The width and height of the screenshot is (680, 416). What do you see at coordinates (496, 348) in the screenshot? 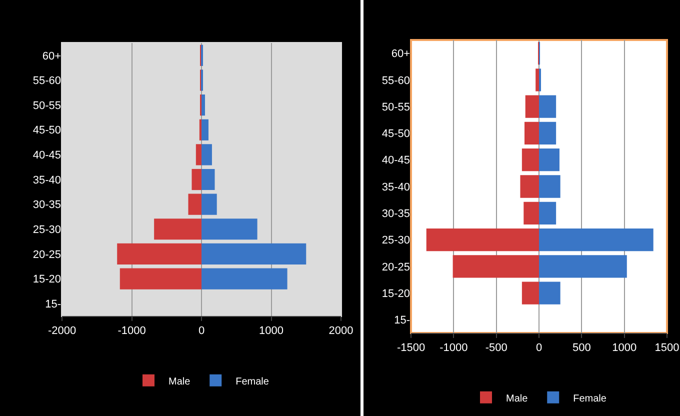
I see `x-tick-label: -500` at bounding box center [496, 348].